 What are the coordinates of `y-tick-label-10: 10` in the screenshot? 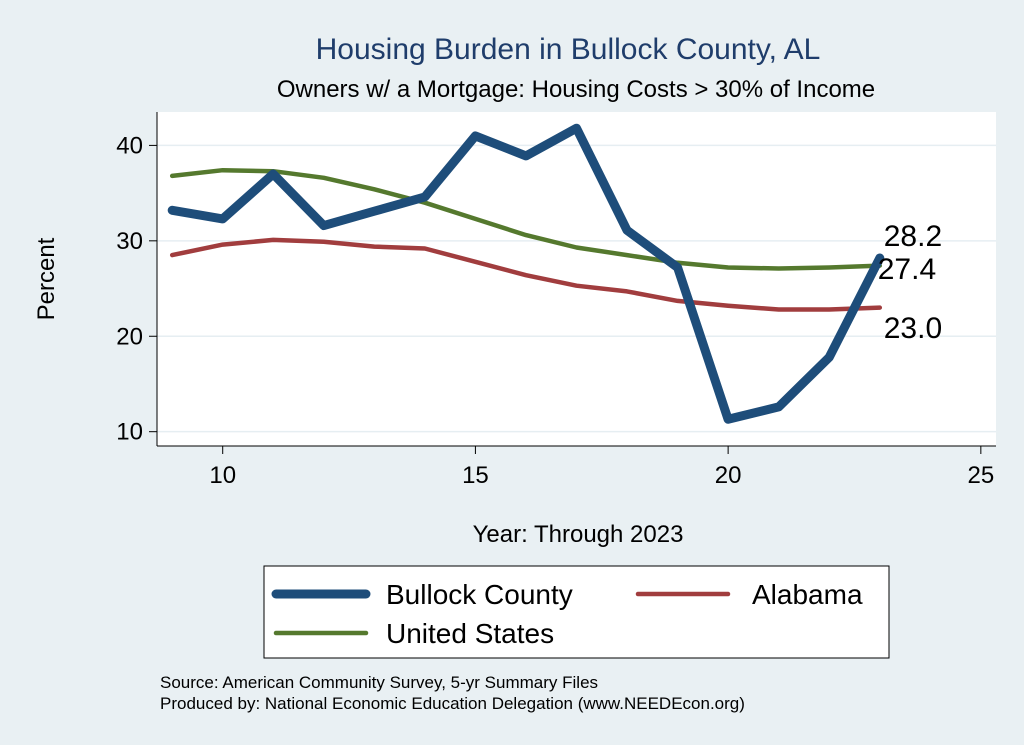 It's located at (129, 432).